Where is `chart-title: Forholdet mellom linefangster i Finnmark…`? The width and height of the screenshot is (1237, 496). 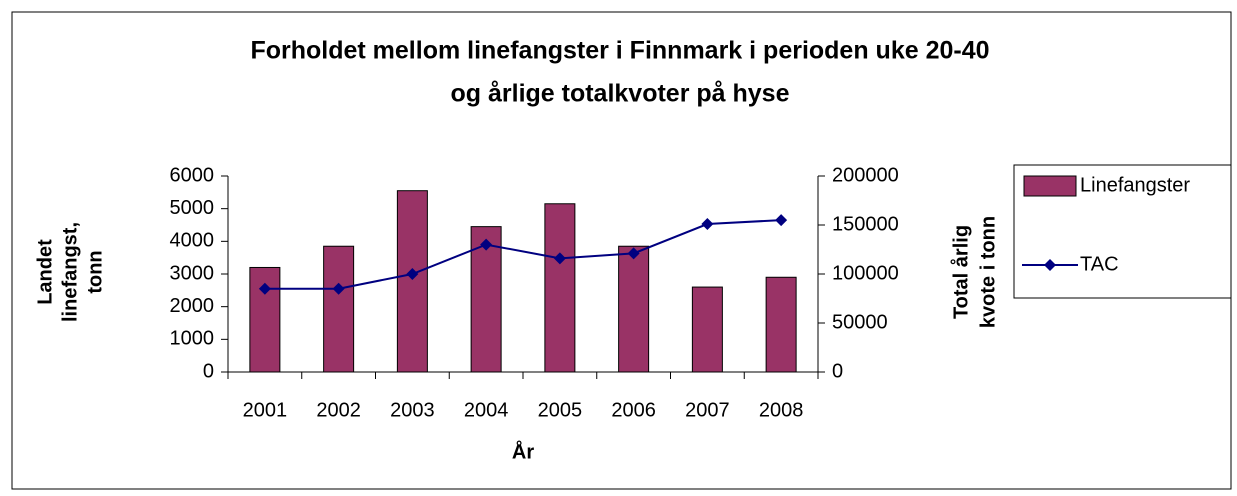 chart-title: Forholdet mellom linefangster i Finnmark… is located at coordinates (619, 51).